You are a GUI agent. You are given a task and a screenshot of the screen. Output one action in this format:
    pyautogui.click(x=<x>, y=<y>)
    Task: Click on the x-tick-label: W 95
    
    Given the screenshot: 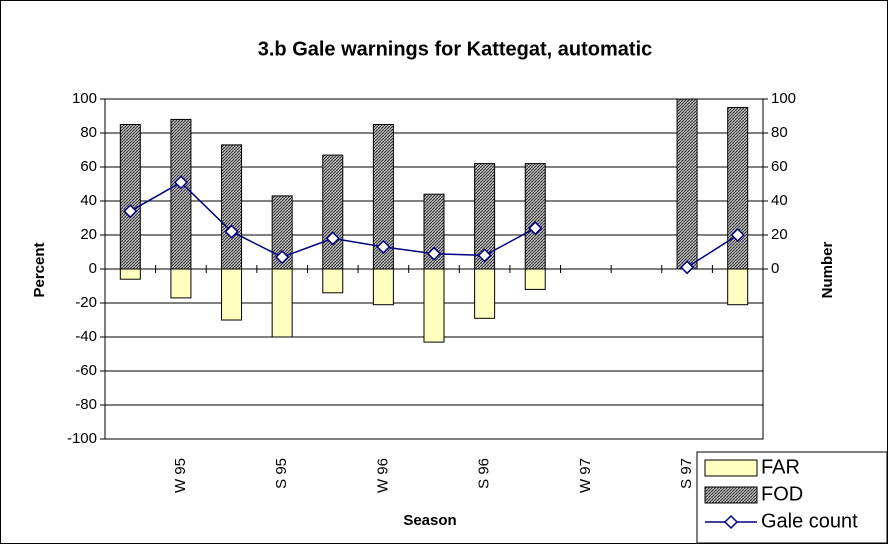 What is the action you would take?
    pyautogui.click(x=180, y=475)
    